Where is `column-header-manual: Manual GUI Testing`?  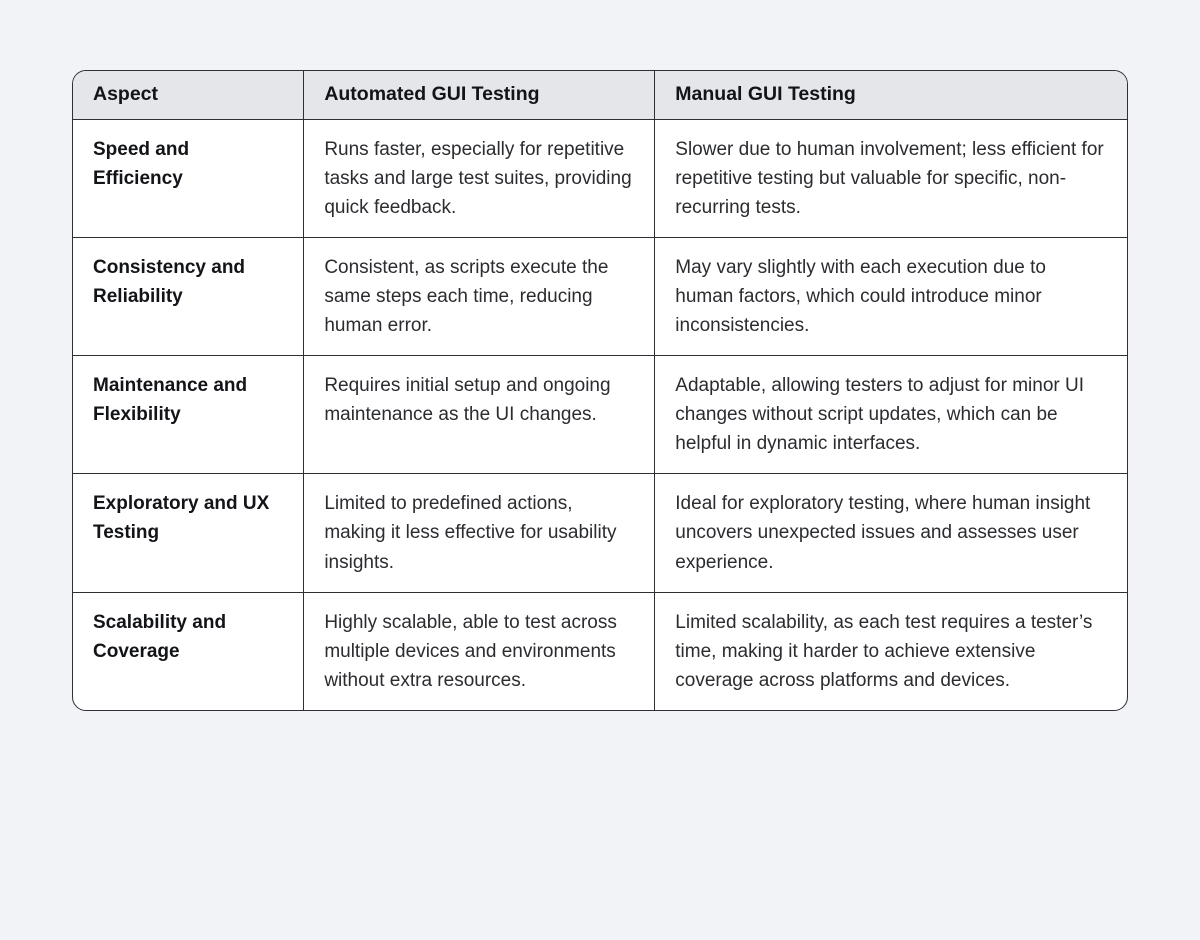 column-header-manual: Manual GUI Testing is located at coordinates (890, 95).